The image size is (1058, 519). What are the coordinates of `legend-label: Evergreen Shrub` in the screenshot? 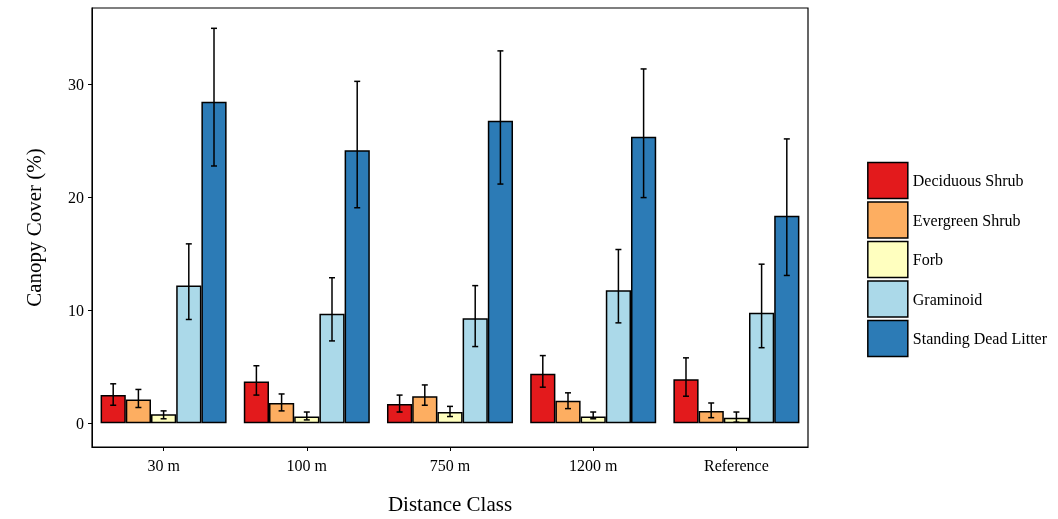 It's located at (966, 220).